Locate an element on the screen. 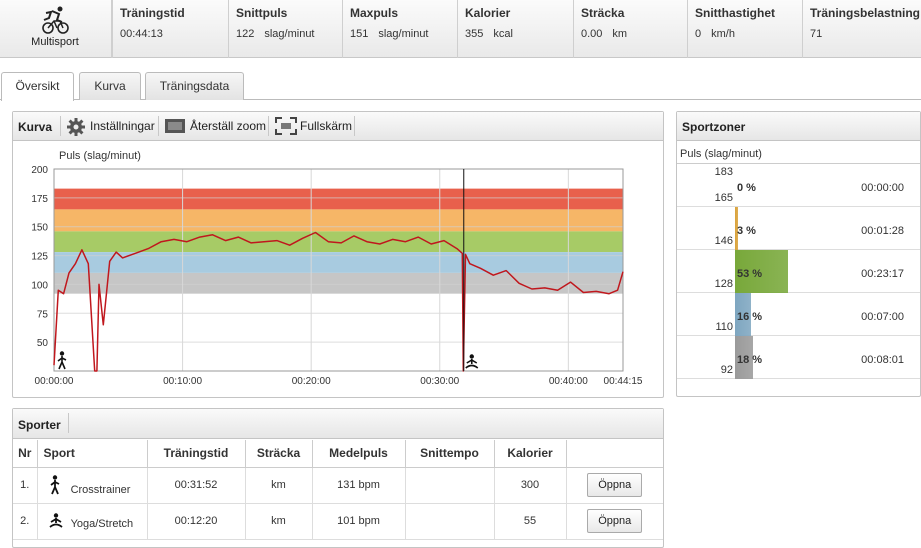 This screenshot has height=548, width=921. reset-zoom-label: Återställ zoom is located at coordinates (228, 126).